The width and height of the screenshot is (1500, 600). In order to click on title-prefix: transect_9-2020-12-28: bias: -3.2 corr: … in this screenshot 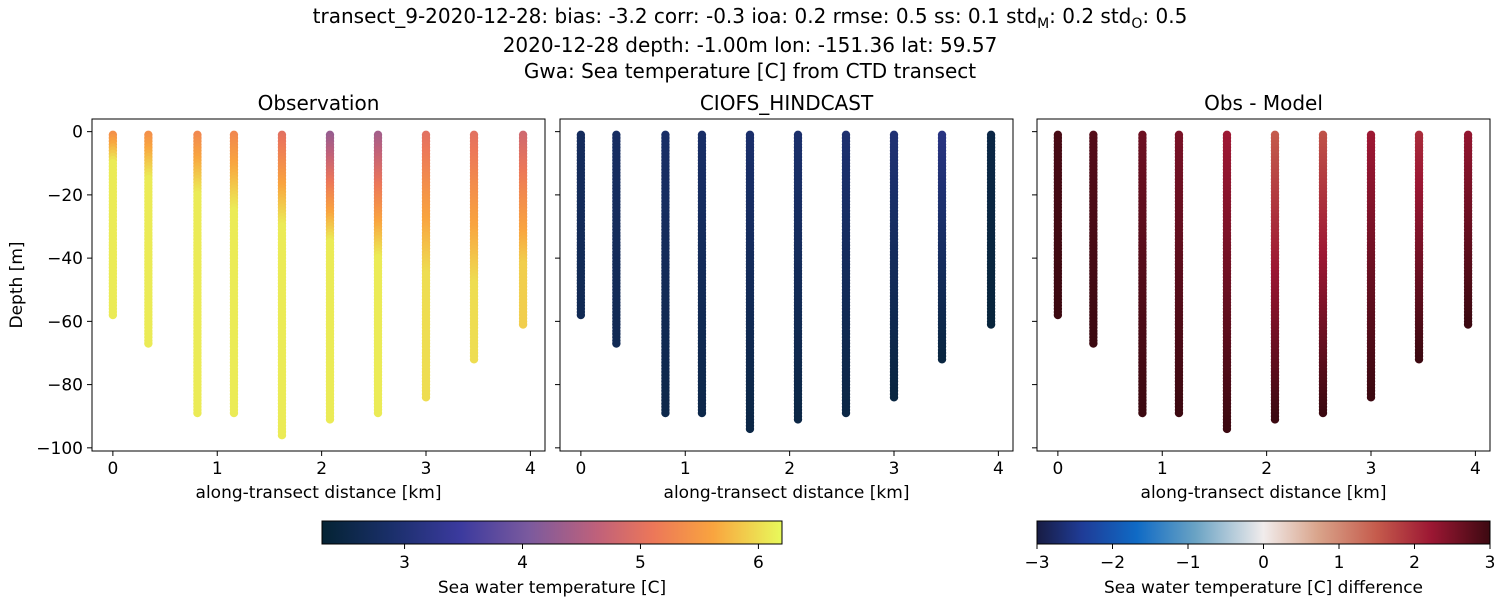, I will do `click(675, 16)`.